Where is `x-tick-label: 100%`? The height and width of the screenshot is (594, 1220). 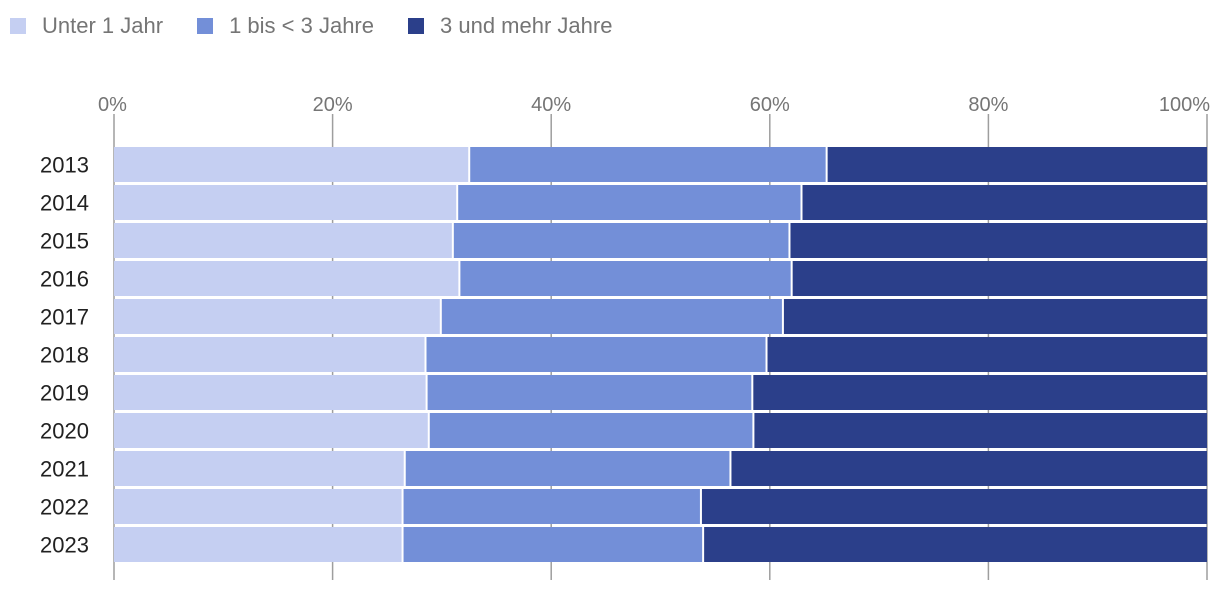 x-tick-label: 100% is located at coordinates (1184, 105).